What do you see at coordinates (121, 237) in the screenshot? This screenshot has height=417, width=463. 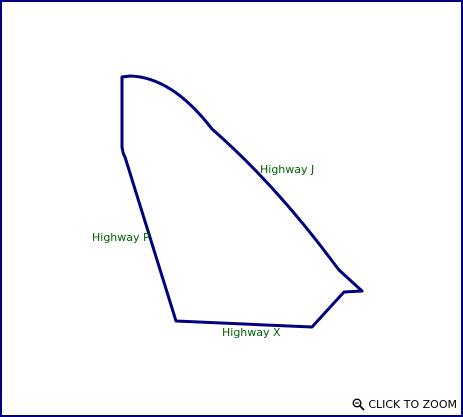 I see `highway-p-label: Highway P` at bounding box center [121, 237].